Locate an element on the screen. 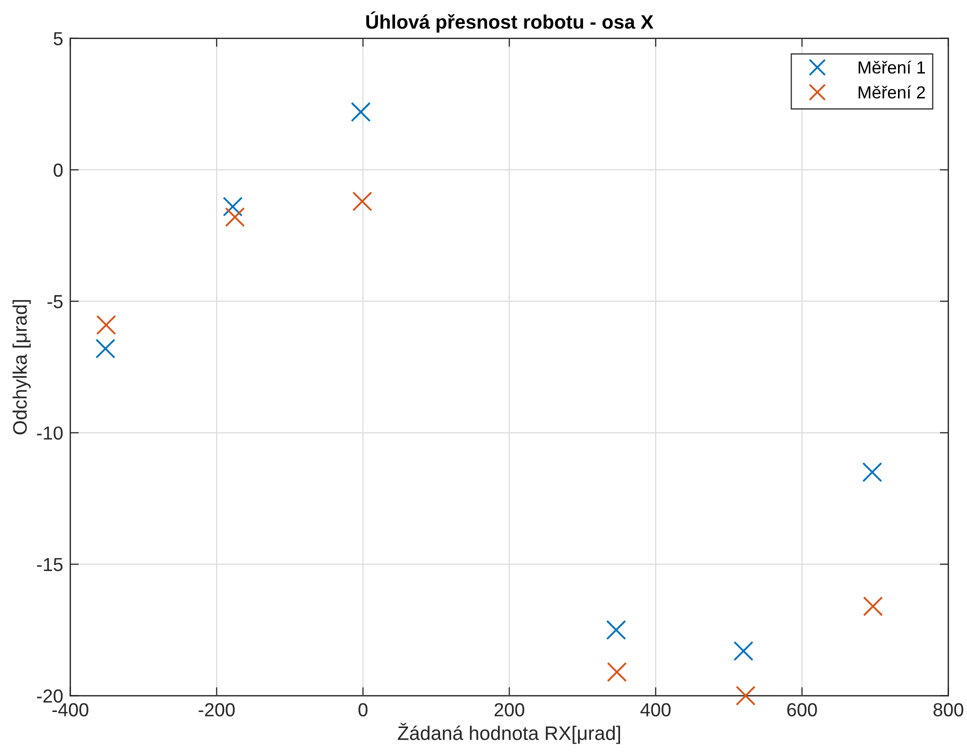 This screenshot has width=967, height=753. y-tick-label: -5 is located at coordinates (55, 301).